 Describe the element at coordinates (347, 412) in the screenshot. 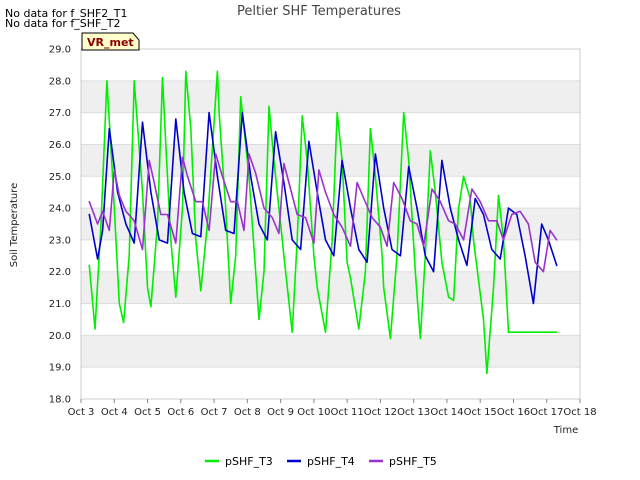

I see `x-tick-label: Oct 11` at that location.